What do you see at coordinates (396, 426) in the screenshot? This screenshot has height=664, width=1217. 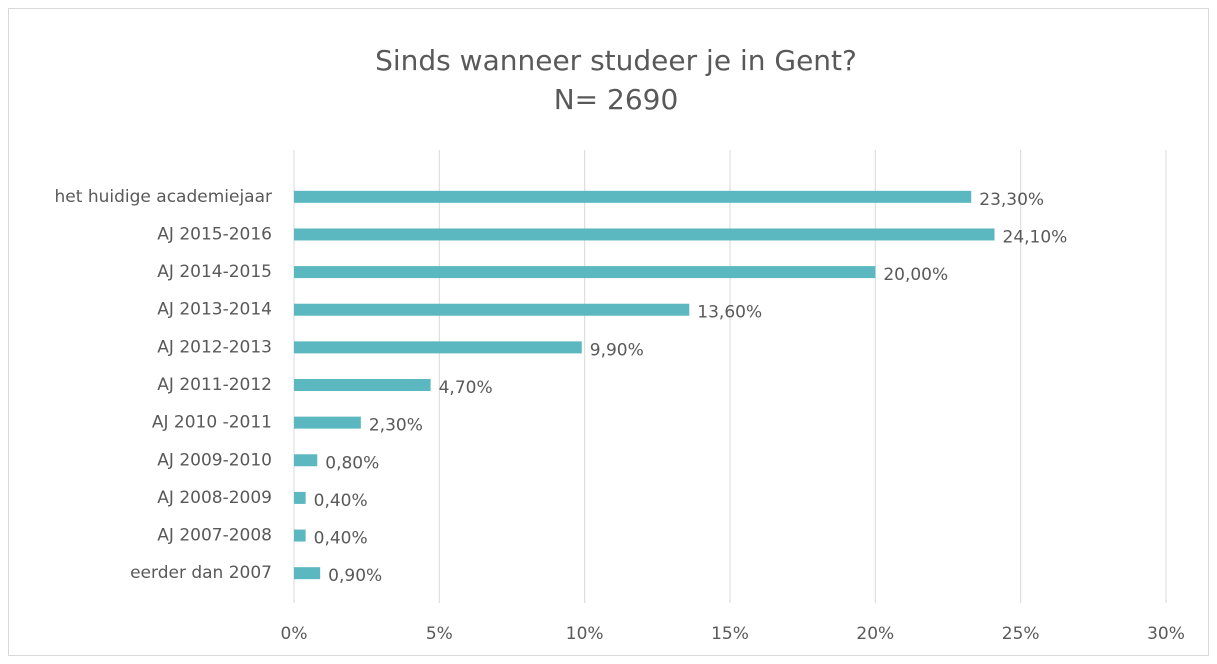 I see `data-label: 2,30%` at bounding box center [396, 426].